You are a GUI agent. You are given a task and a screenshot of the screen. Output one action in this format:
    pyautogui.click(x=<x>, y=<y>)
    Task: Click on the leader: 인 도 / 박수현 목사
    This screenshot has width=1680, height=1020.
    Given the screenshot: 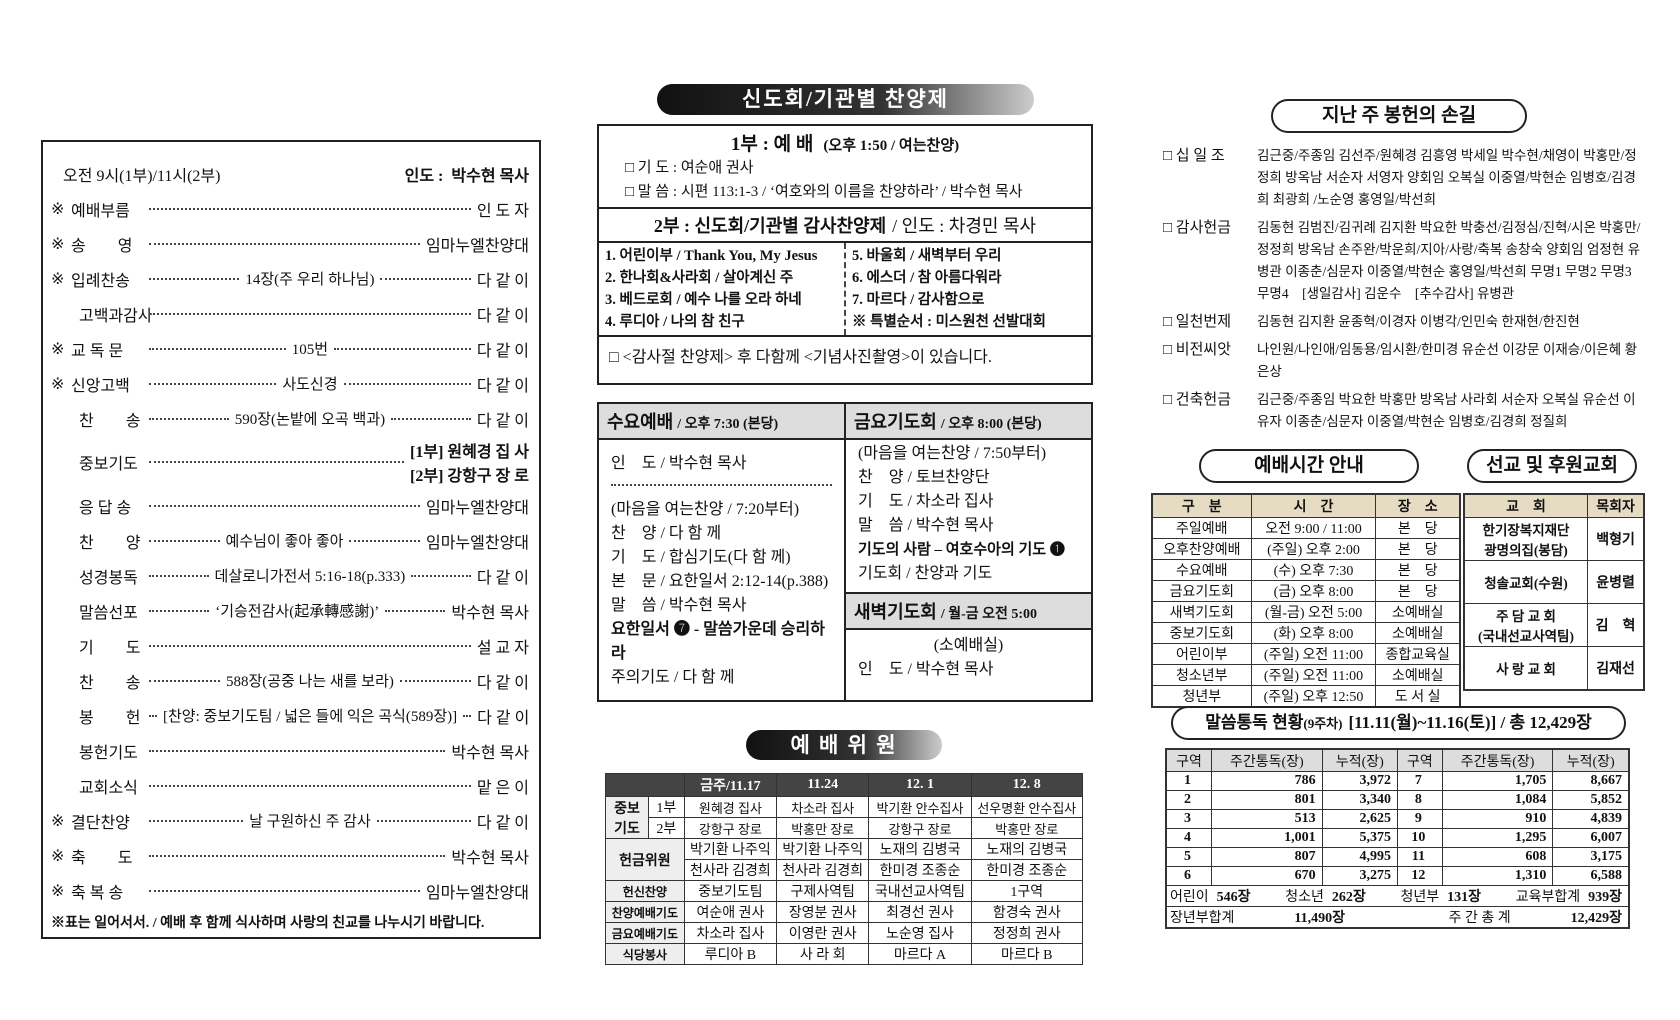 What is the action you would take?
    pyautogui.click(x=721, y=466)
    